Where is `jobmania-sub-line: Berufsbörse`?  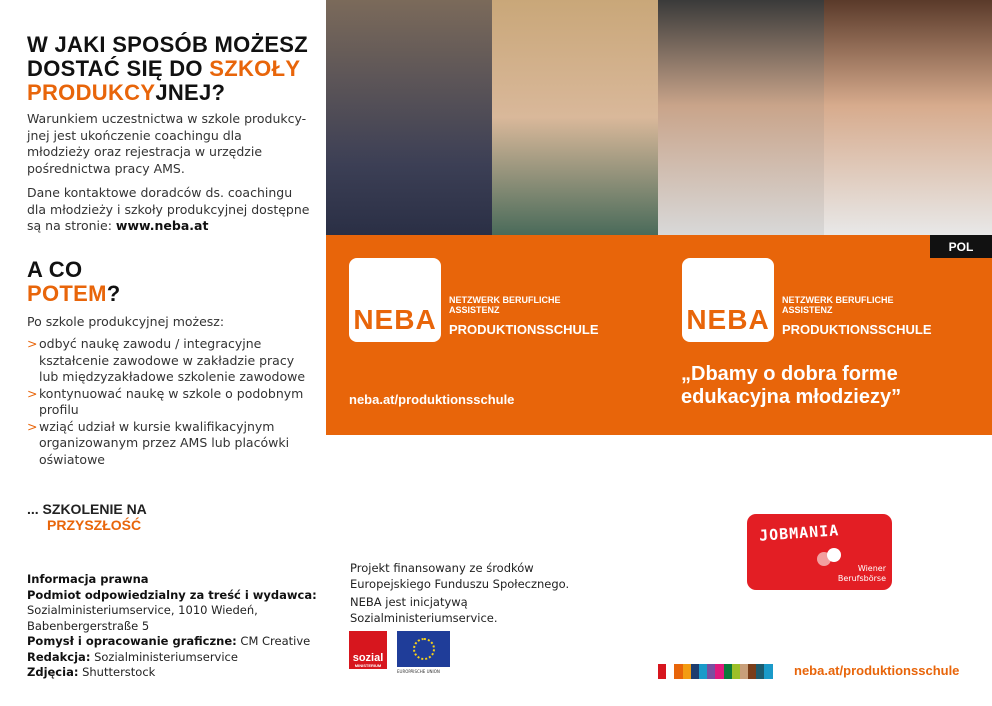 jobmania-sub-line: Berufsbörse is located at coordinates (861, 578).